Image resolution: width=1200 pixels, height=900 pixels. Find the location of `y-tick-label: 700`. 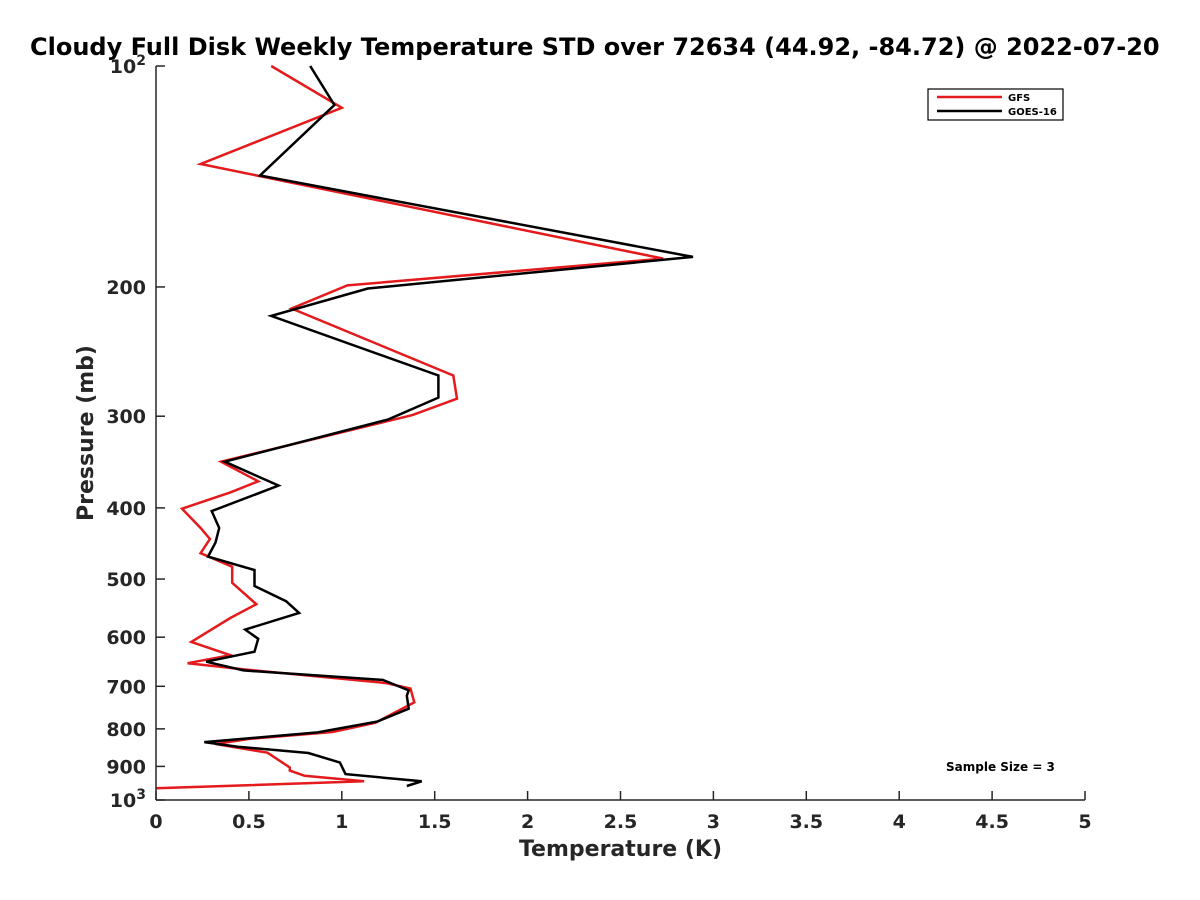

y-tick-label: 700 is located at coordinates (126, 687).